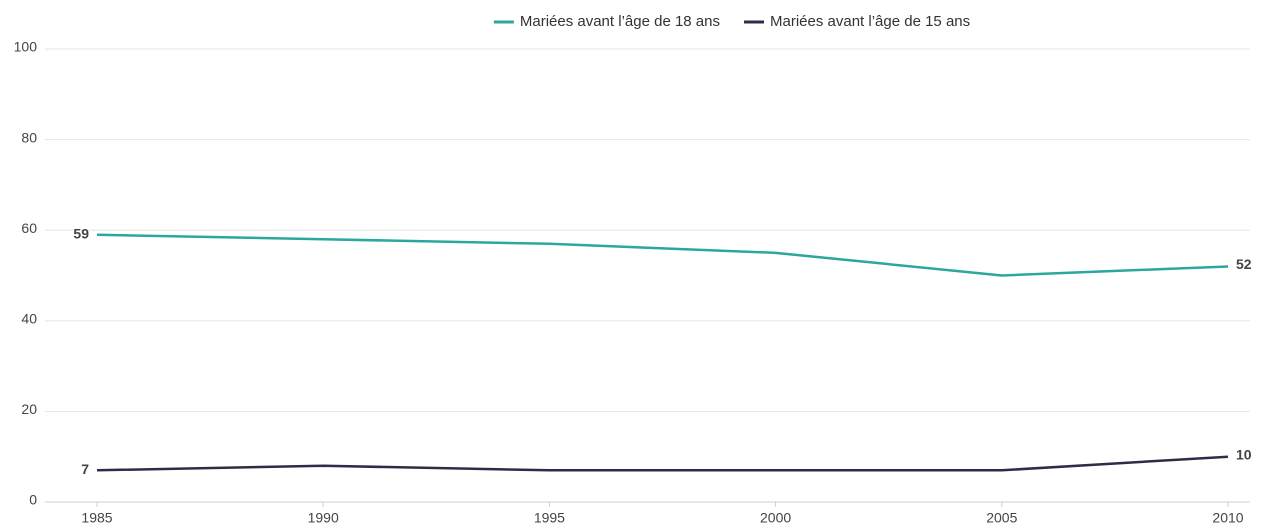 The image size is (1265, 526). I want to click on y-tick-label: 0, so click(33, 500).